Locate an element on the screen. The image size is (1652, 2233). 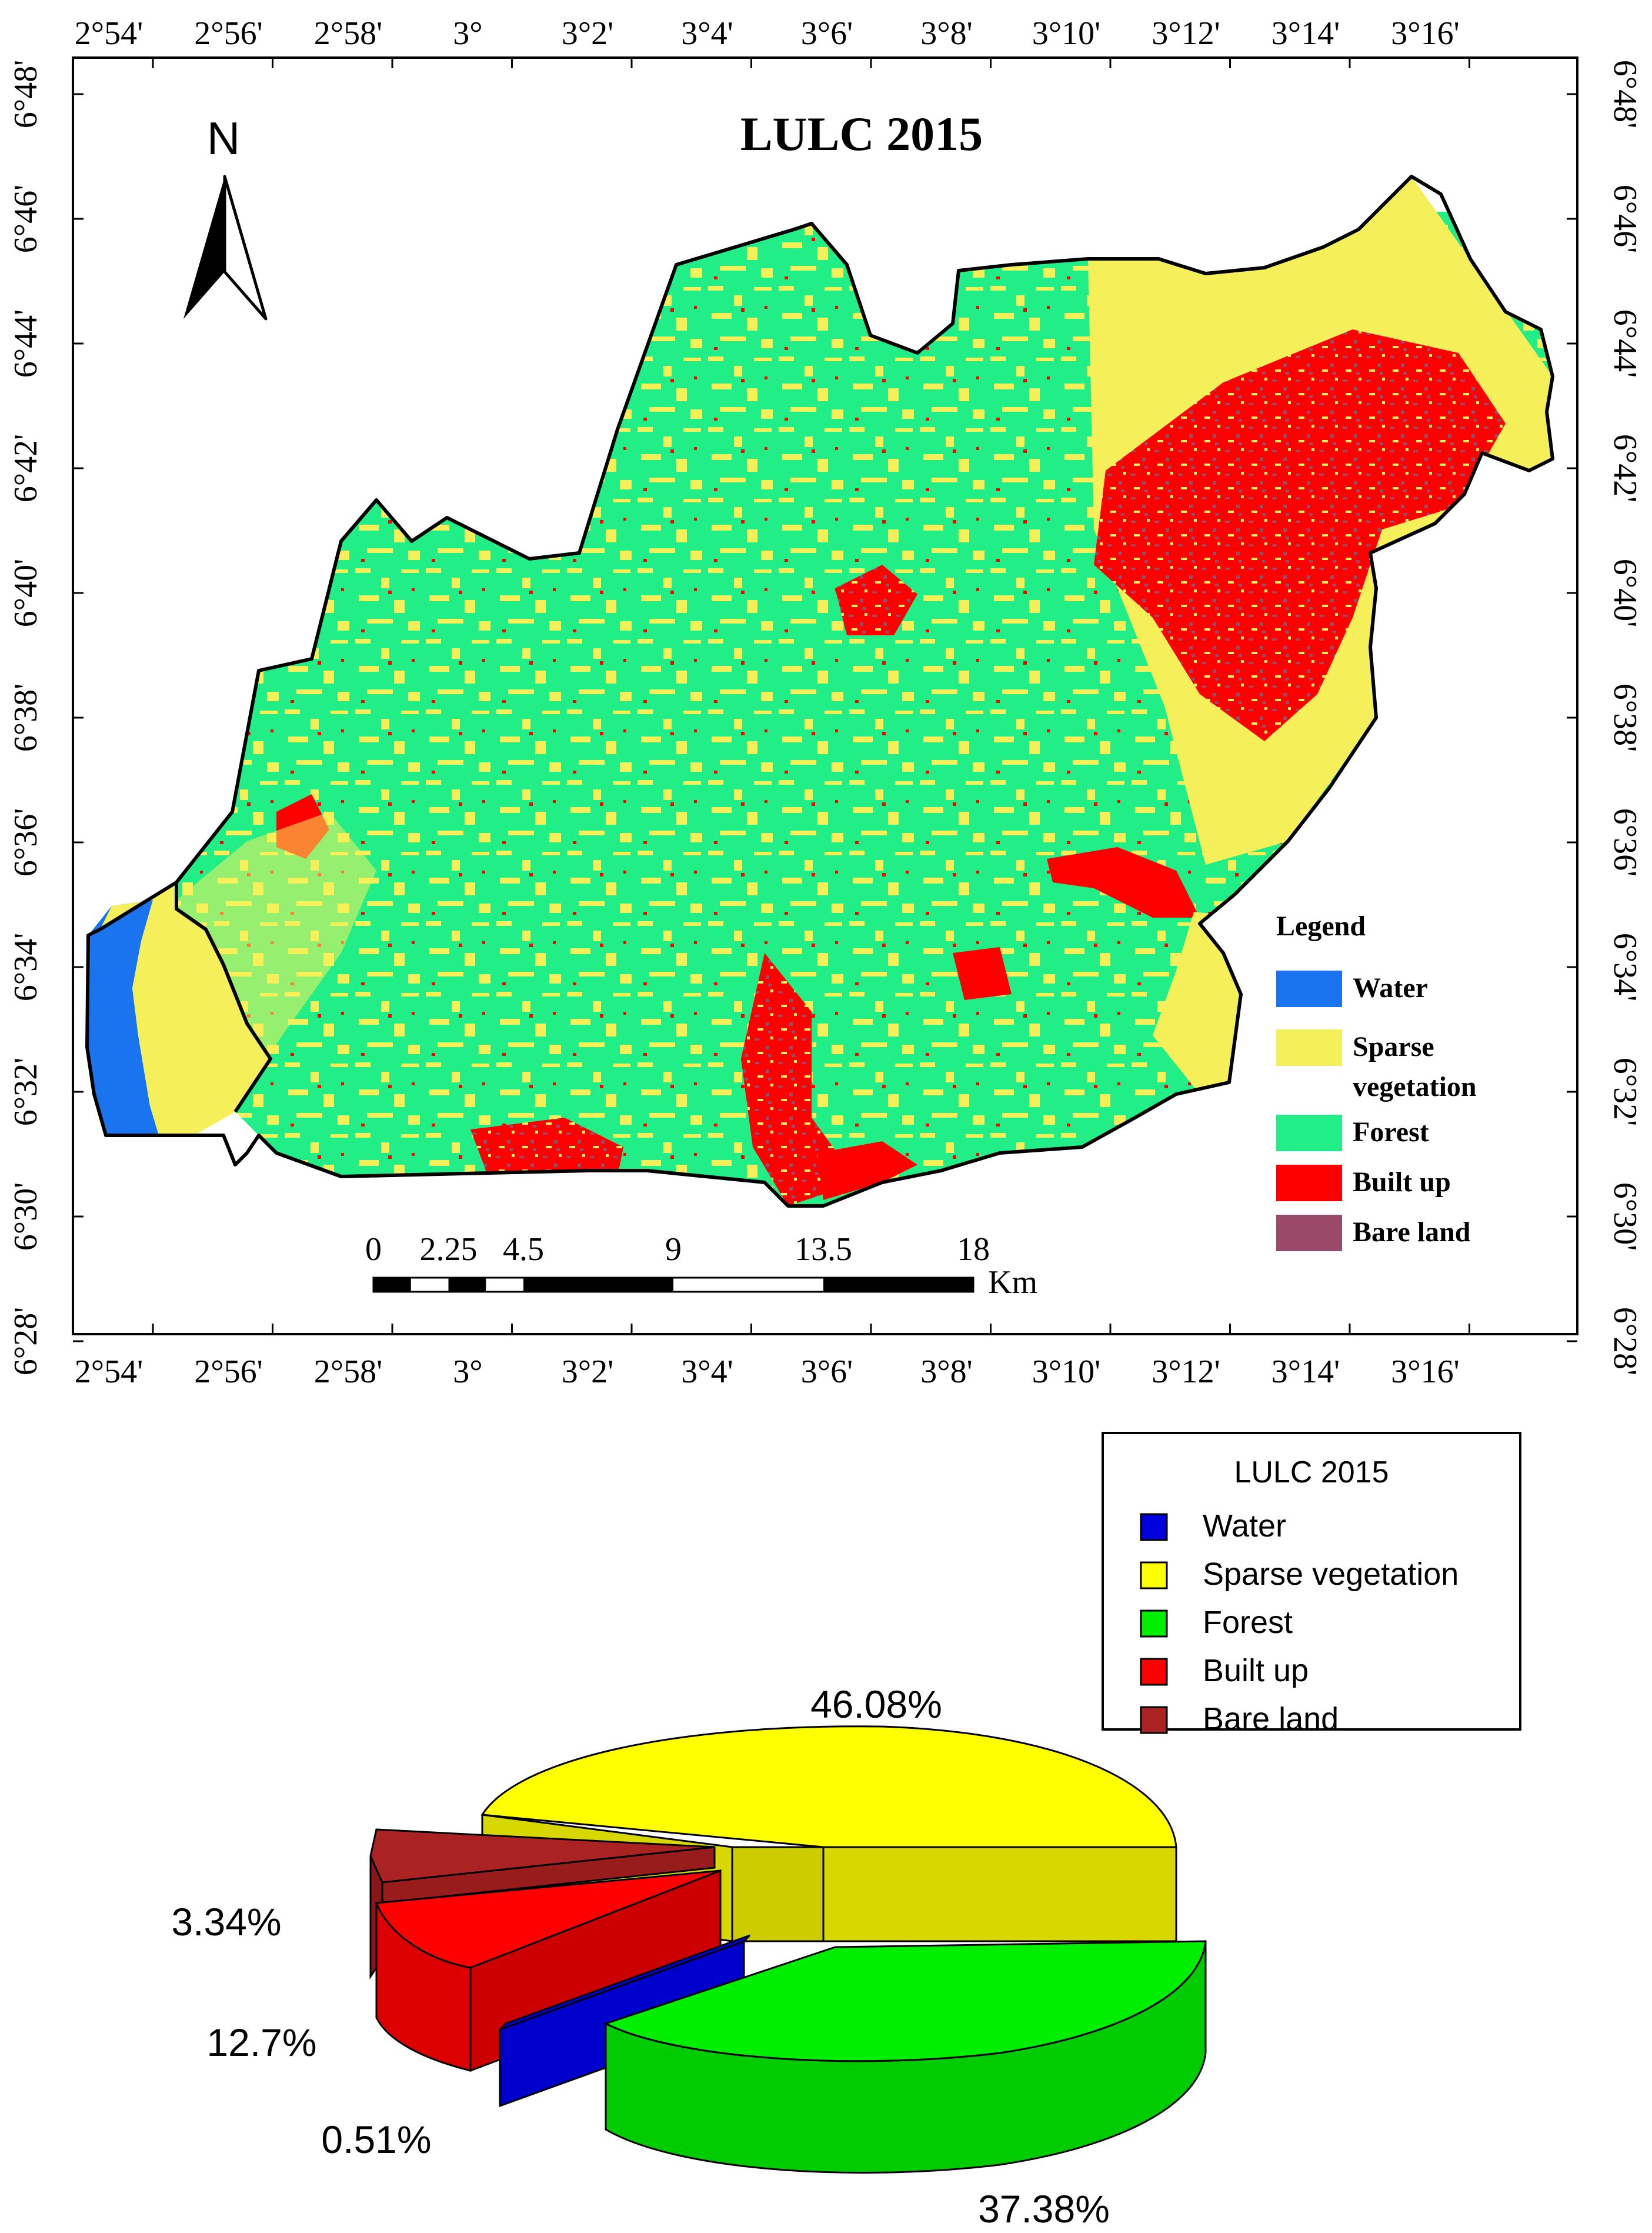
scale-bar-tick-label: 0 is located at coordinates (373, 1249).